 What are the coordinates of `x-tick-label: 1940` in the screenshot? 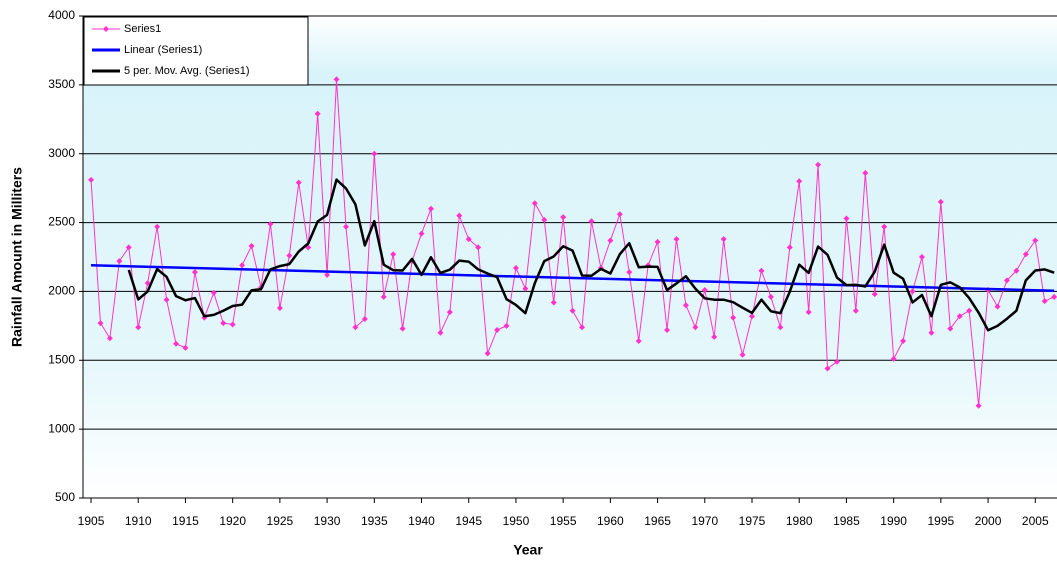 It's located at (421, 521).